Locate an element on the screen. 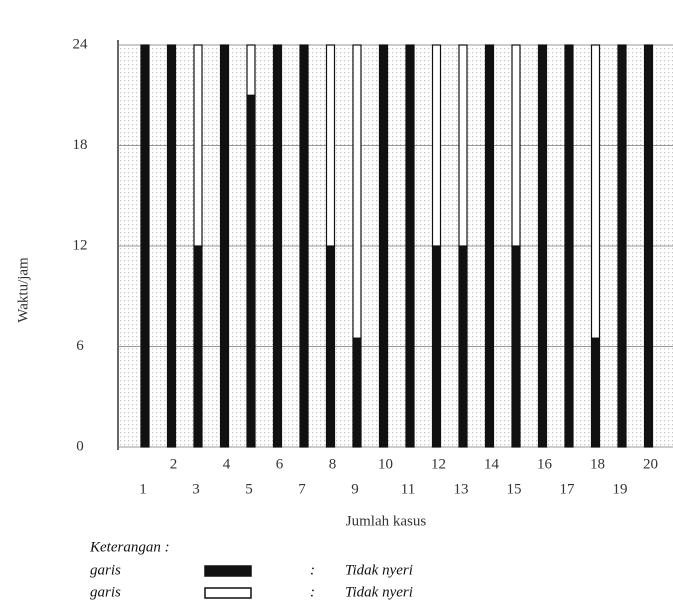 The width and height of the screenshot is (673, 606). legend-title: Keterangan : is located at coordinates (129, 547).